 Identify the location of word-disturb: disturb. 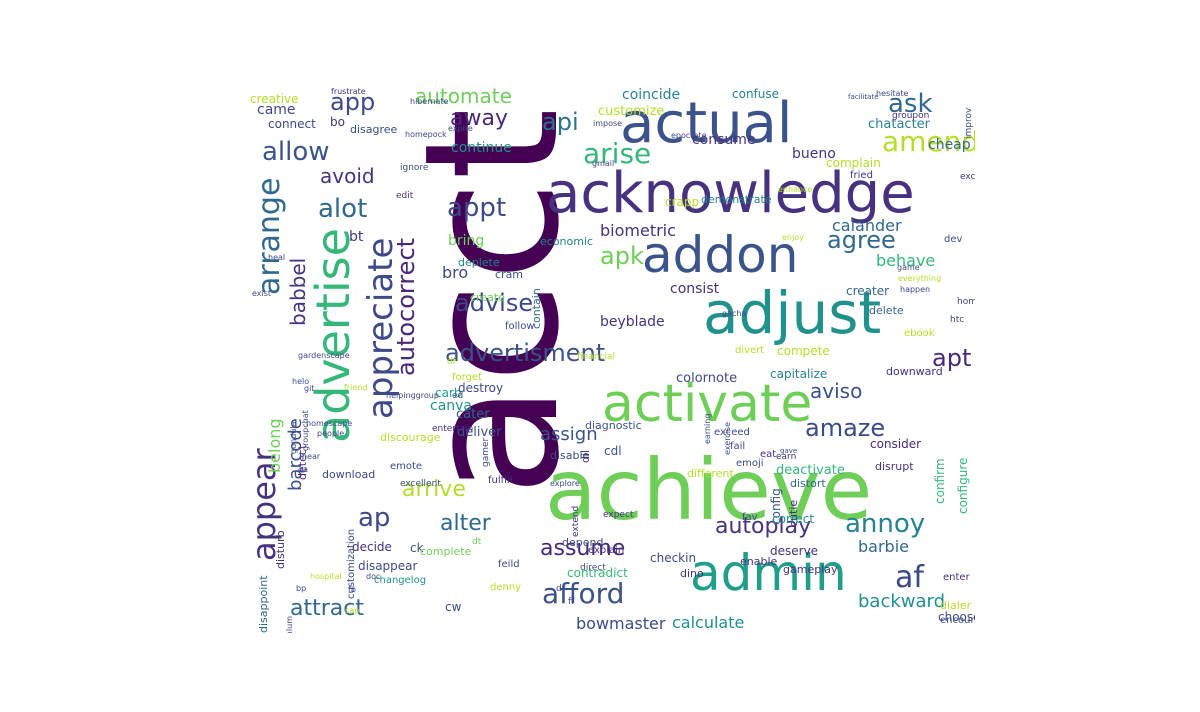
(280, 549).